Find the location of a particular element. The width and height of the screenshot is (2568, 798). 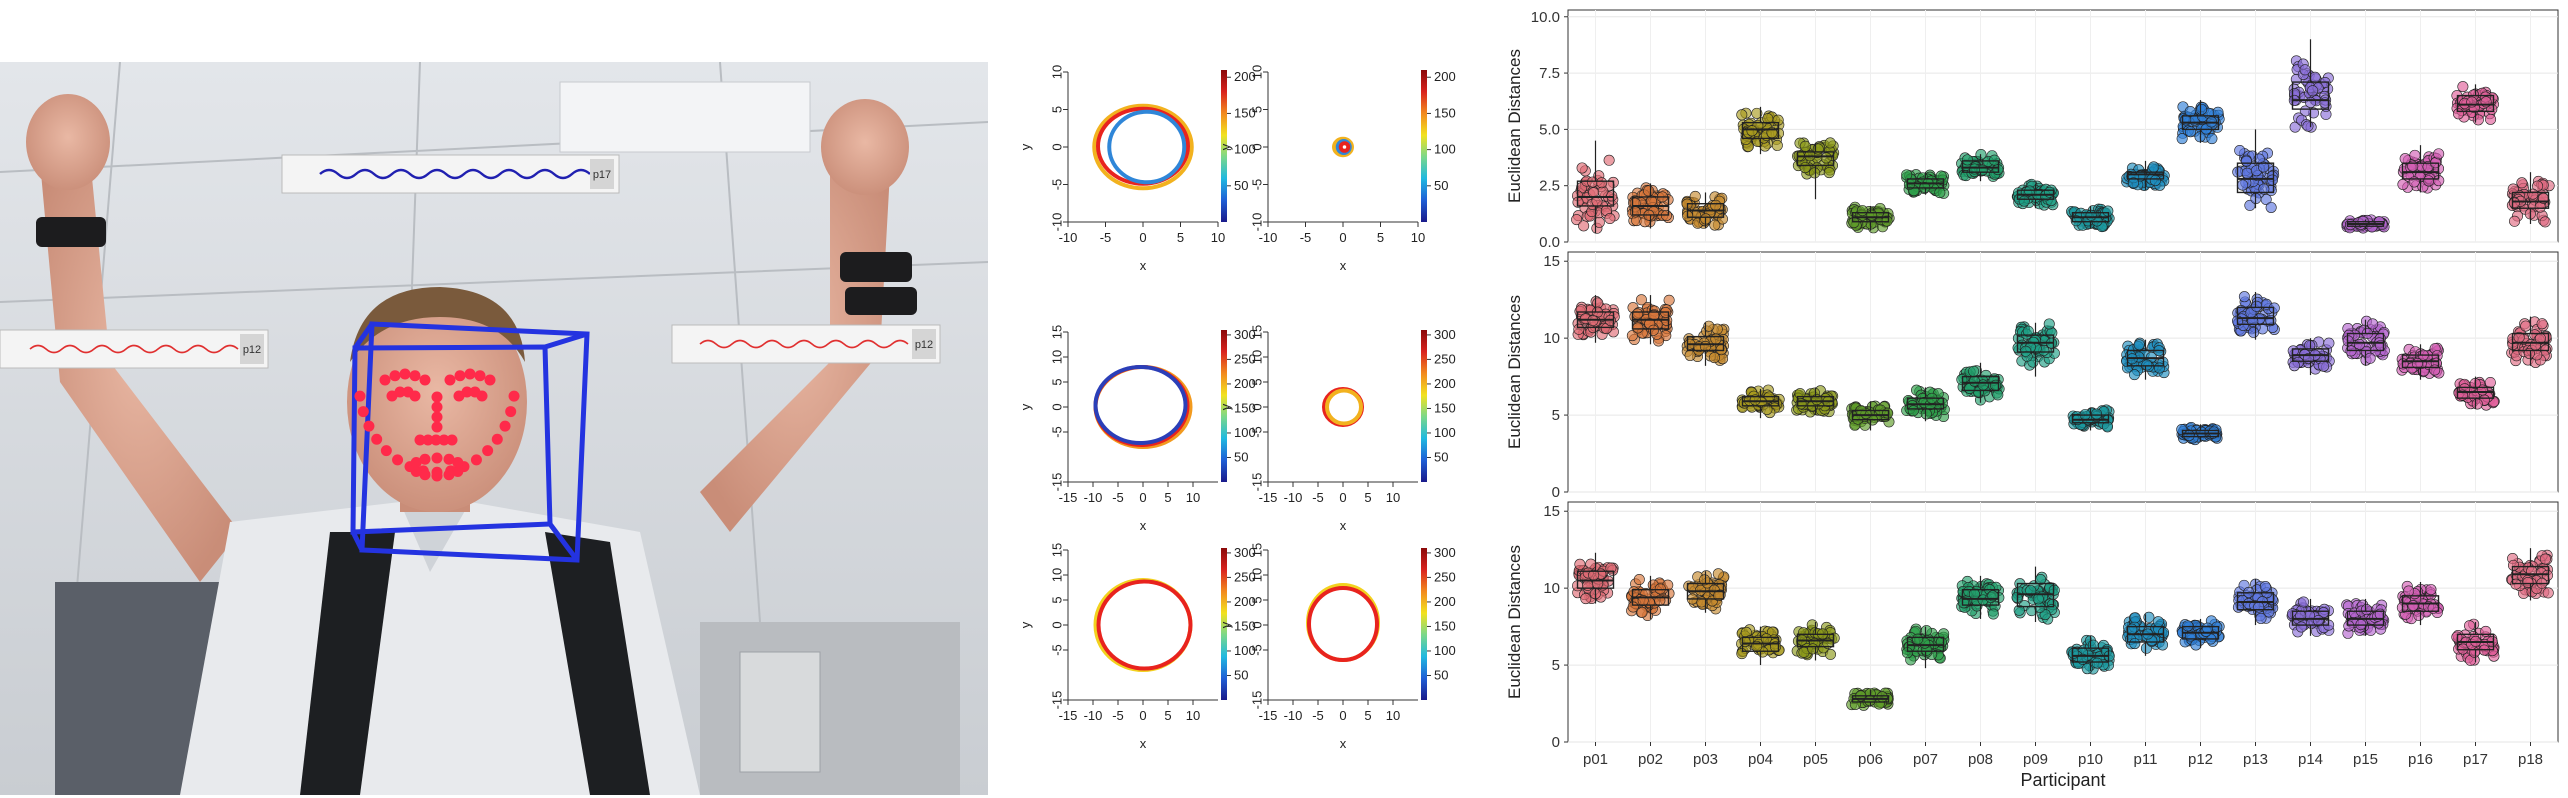

x-tick-label: -15 is located at coordinates (1068, 715).